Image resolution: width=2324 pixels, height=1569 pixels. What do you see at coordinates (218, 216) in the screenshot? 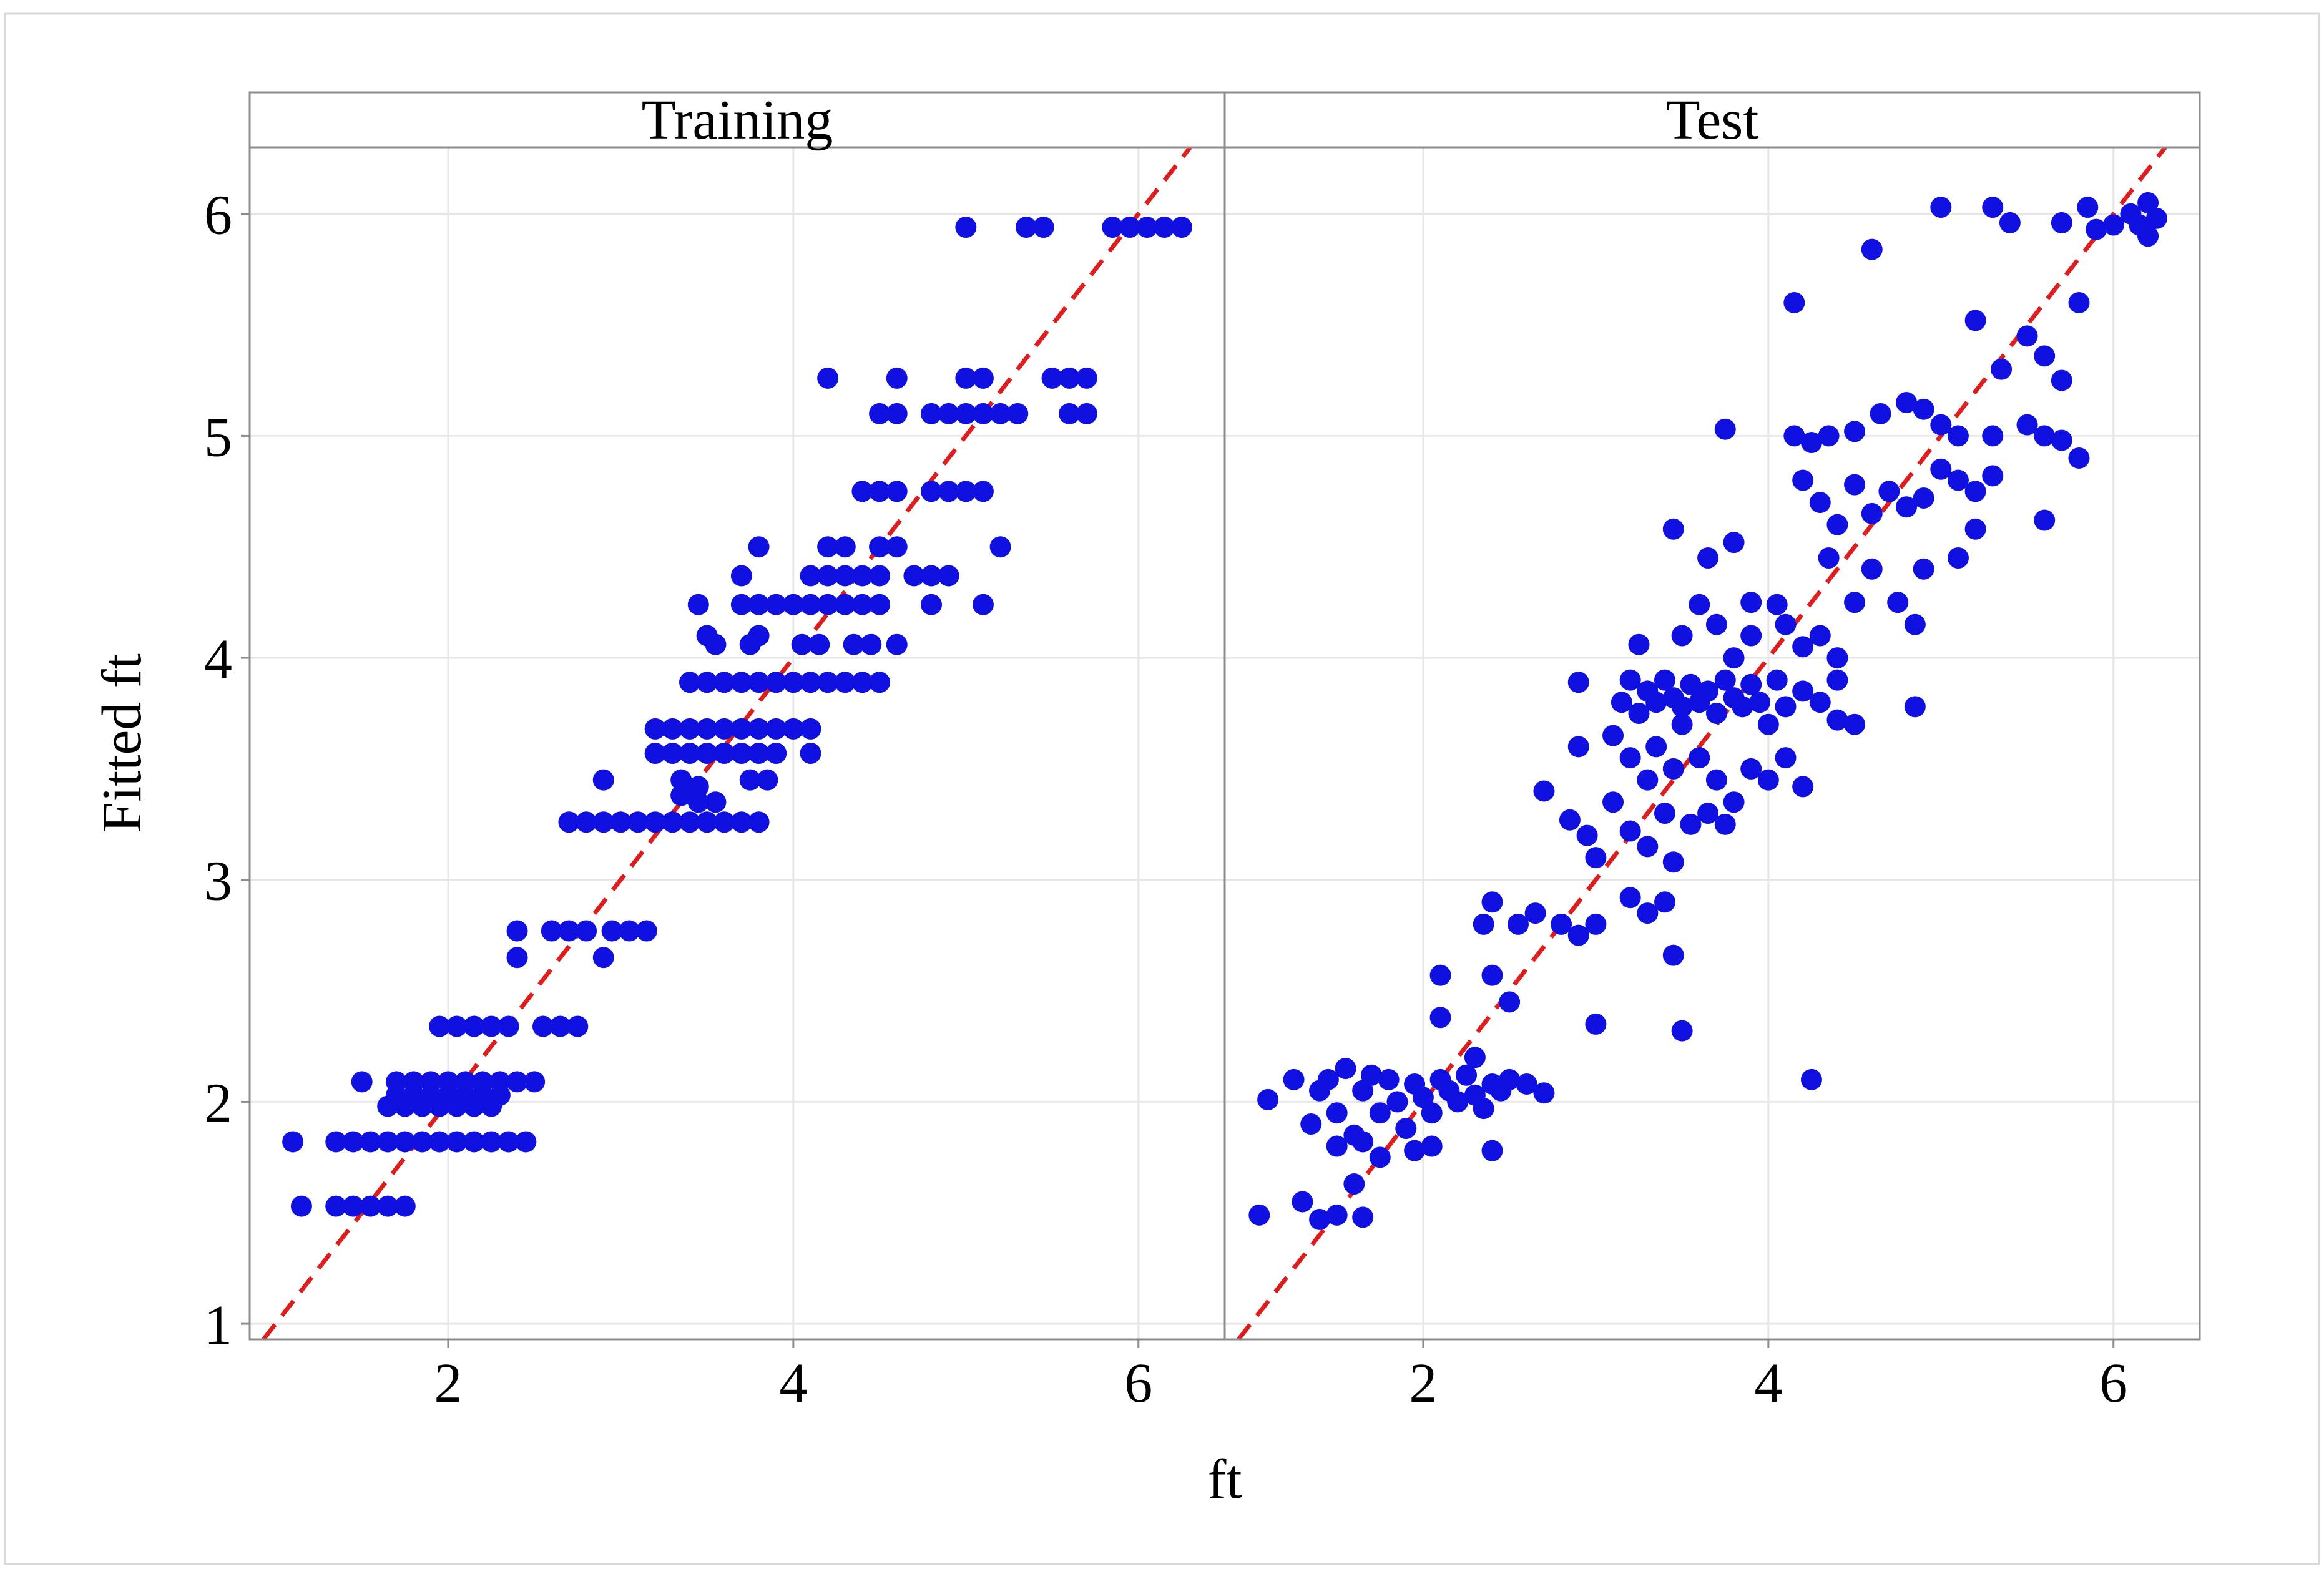
I see `y-tick-label: 6` at bounding box center [218, 216].